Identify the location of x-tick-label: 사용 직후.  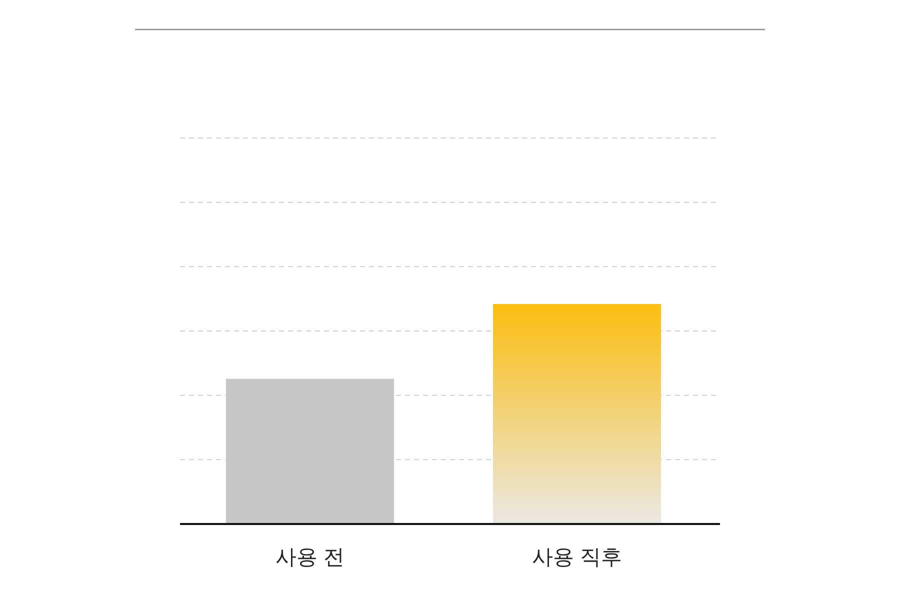
(577, 557).